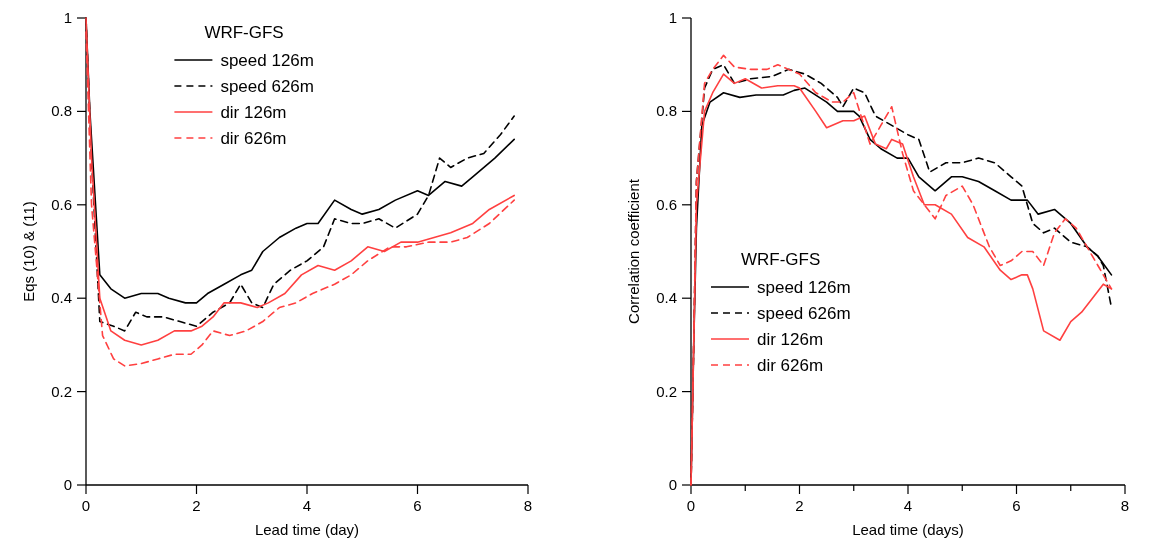  I want to click on x-axis-title: Lead time (days), so click(908, 529).